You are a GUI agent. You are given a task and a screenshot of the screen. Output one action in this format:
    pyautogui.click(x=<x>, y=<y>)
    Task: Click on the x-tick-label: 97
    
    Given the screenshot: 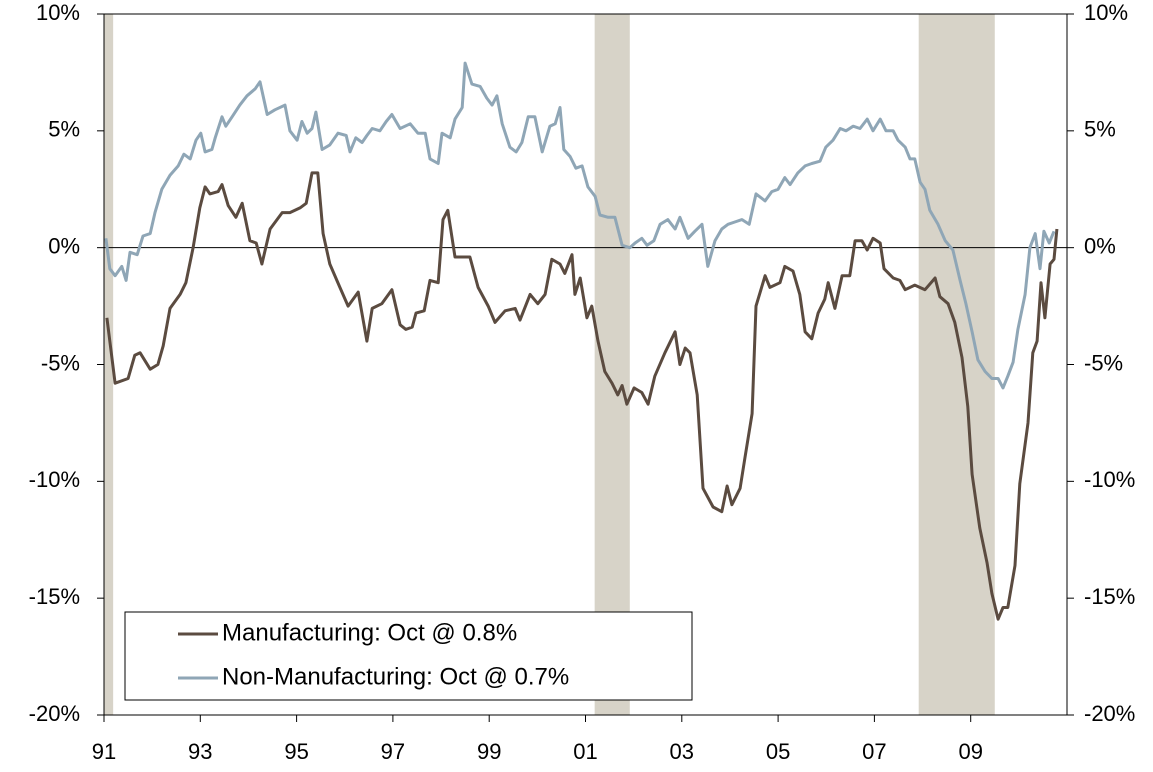 What is the action you would take?
    pyautogui.click(x=393, y=751)
    